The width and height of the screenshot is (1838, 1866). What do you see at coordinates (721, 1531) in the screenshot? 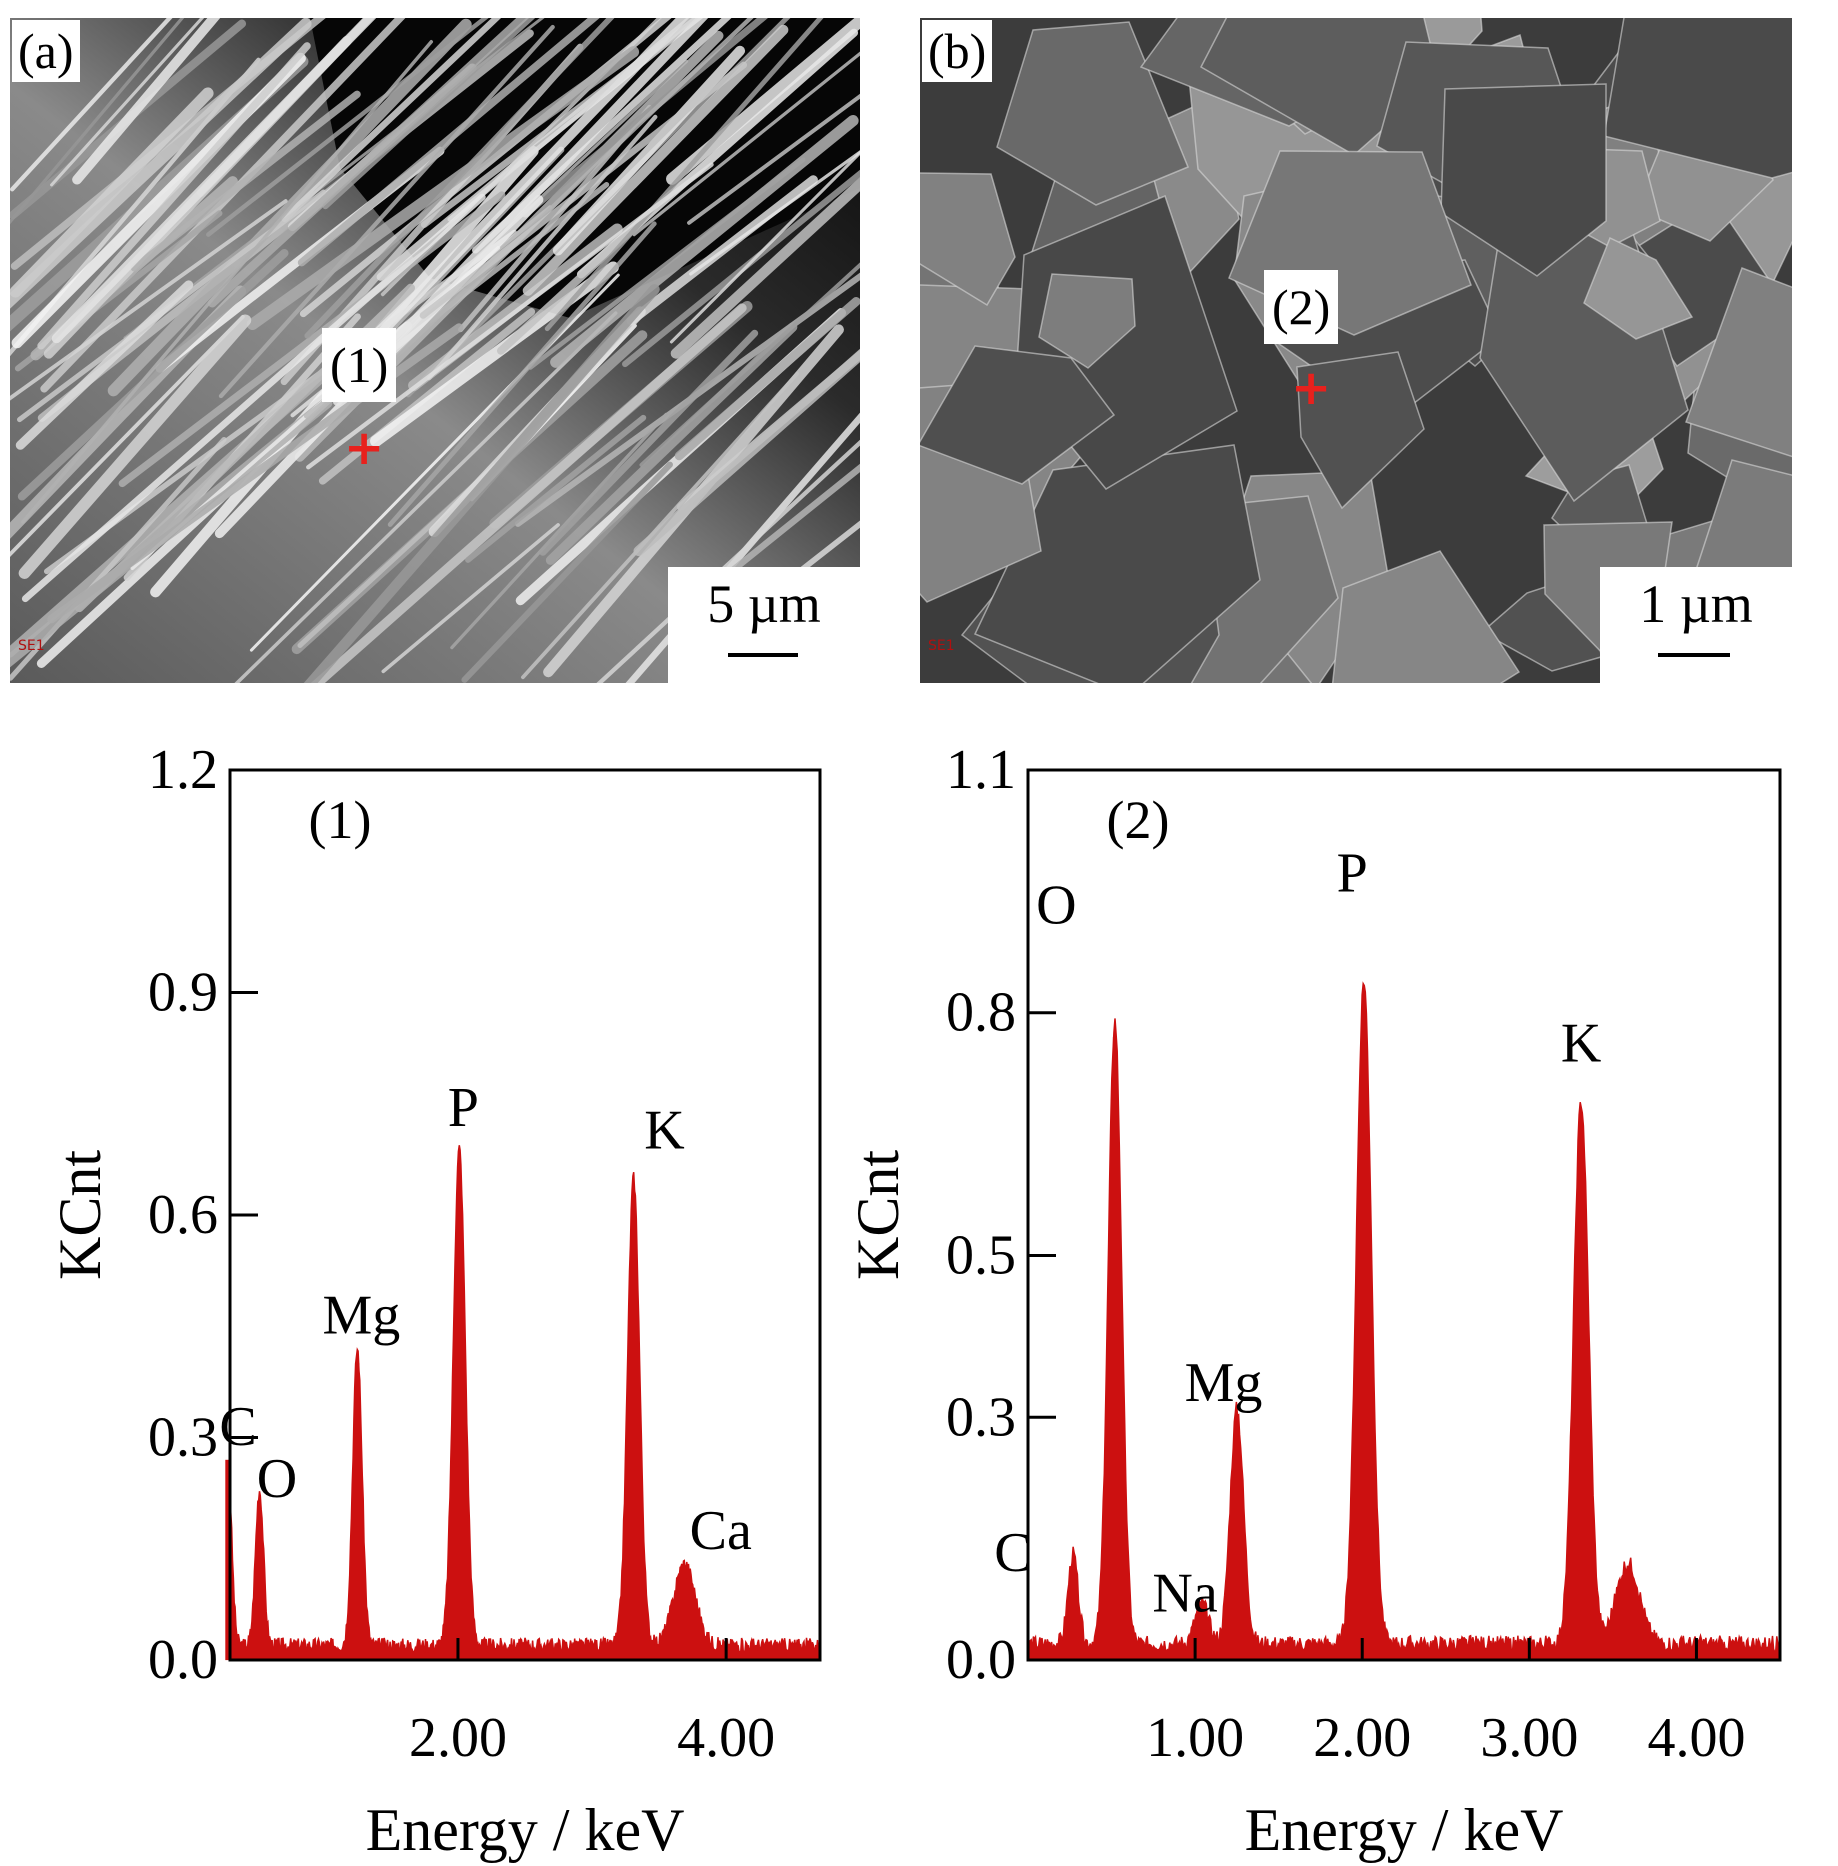
I see `element-label-ca: Ca` at bounding box center [721, 1531].